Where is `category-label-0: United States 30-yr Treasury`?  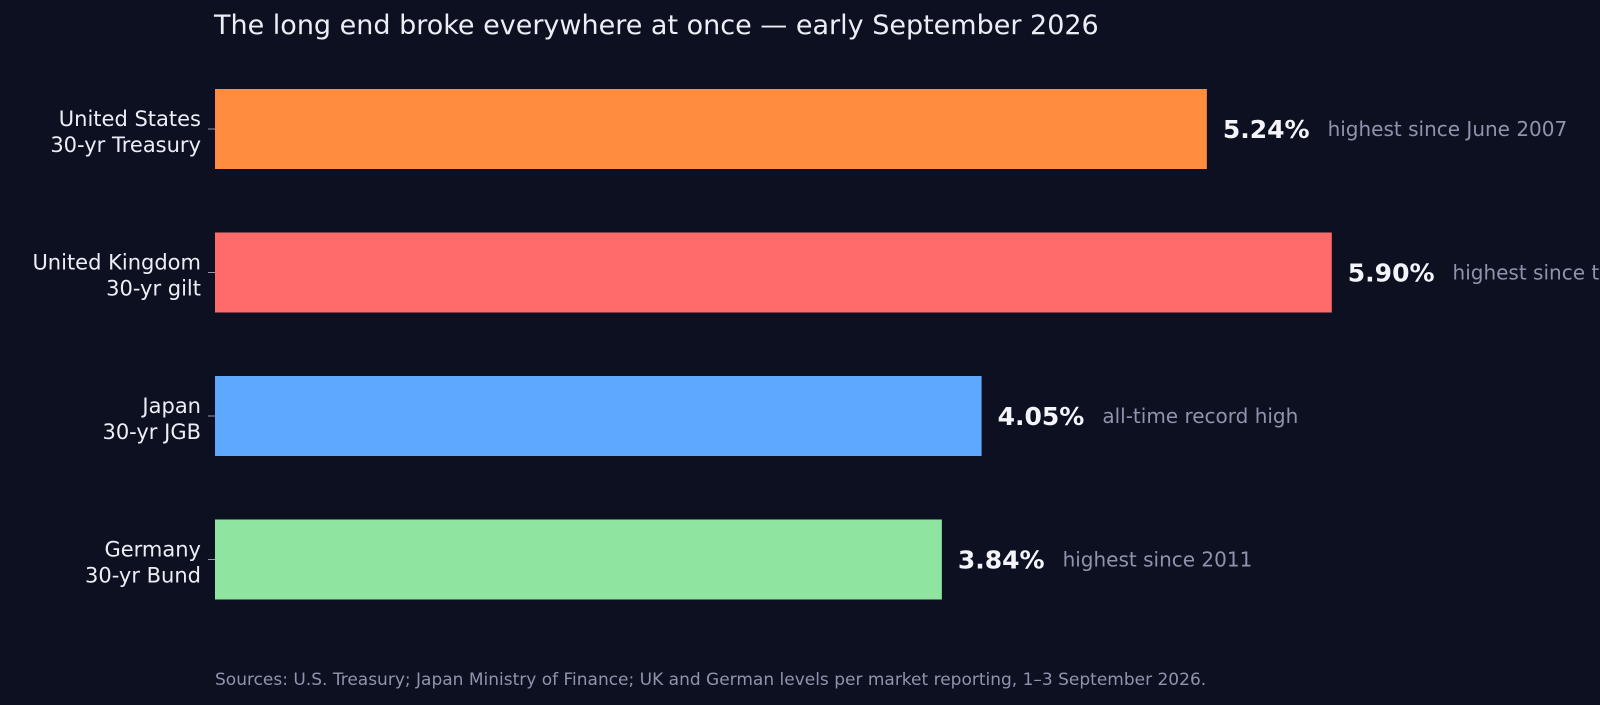 category-label-0: United States 30-yr Treasury is located at coordinates (125, 132).